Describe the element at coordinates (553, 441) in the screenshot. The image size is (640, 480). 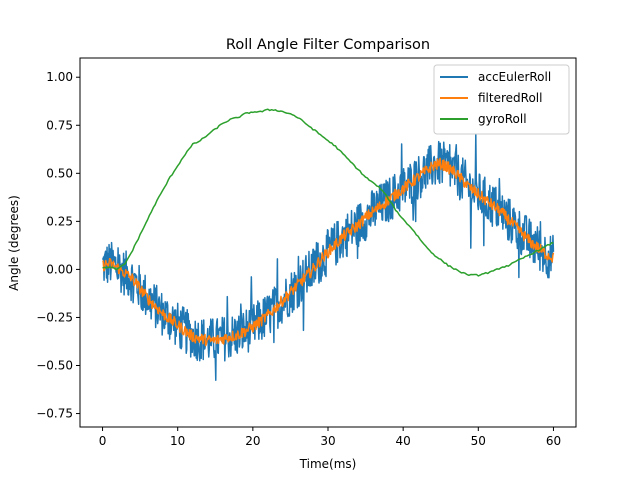
I see `x-tick-label: 60` at that location.